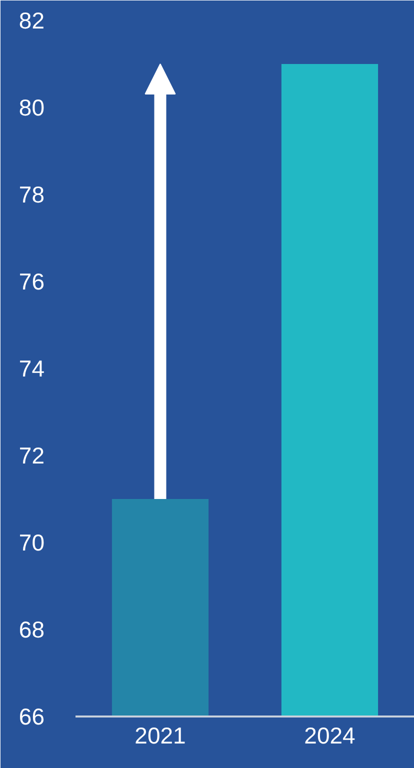  What do you see at coordinates (31, 455) in the screenshot?
I see `y-tick-label: 72` at bounding box center [31, 455].